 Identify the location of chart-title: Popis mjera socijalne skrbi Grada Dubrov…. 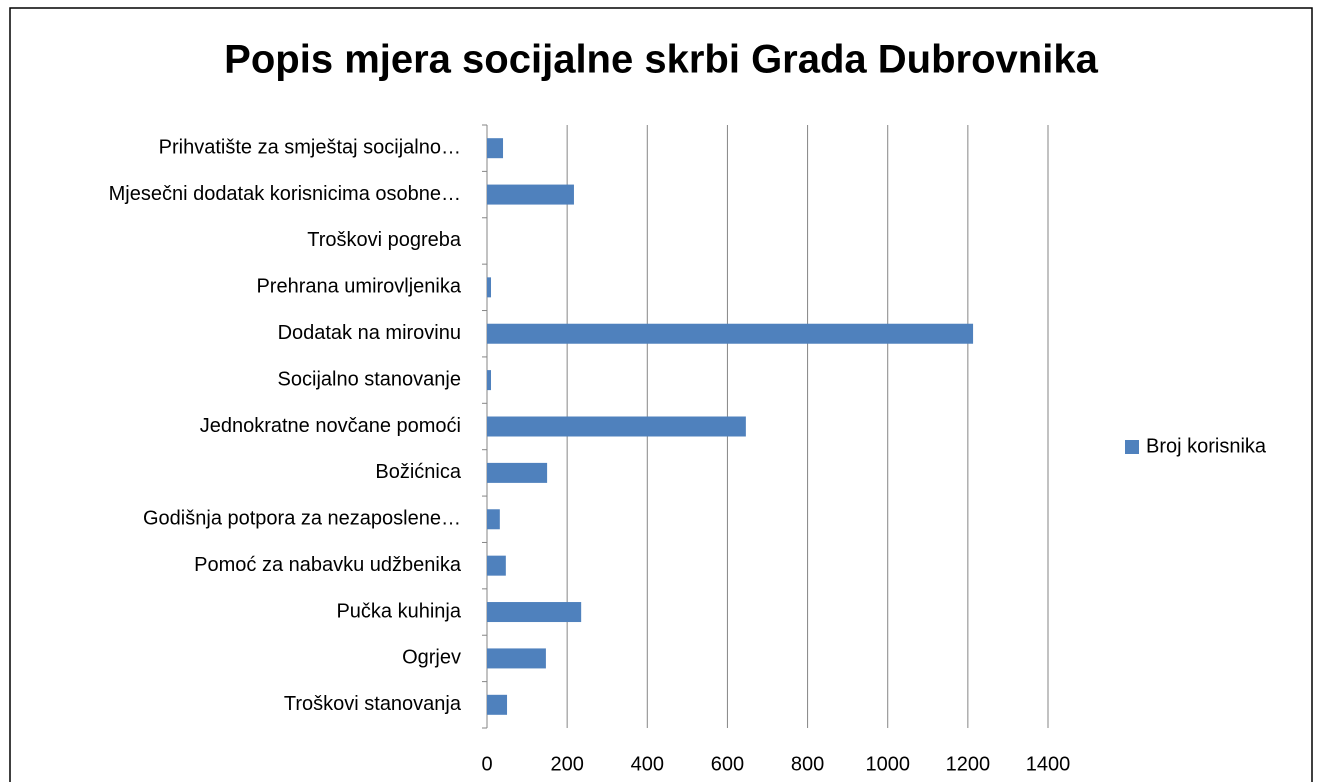
(661, 60).